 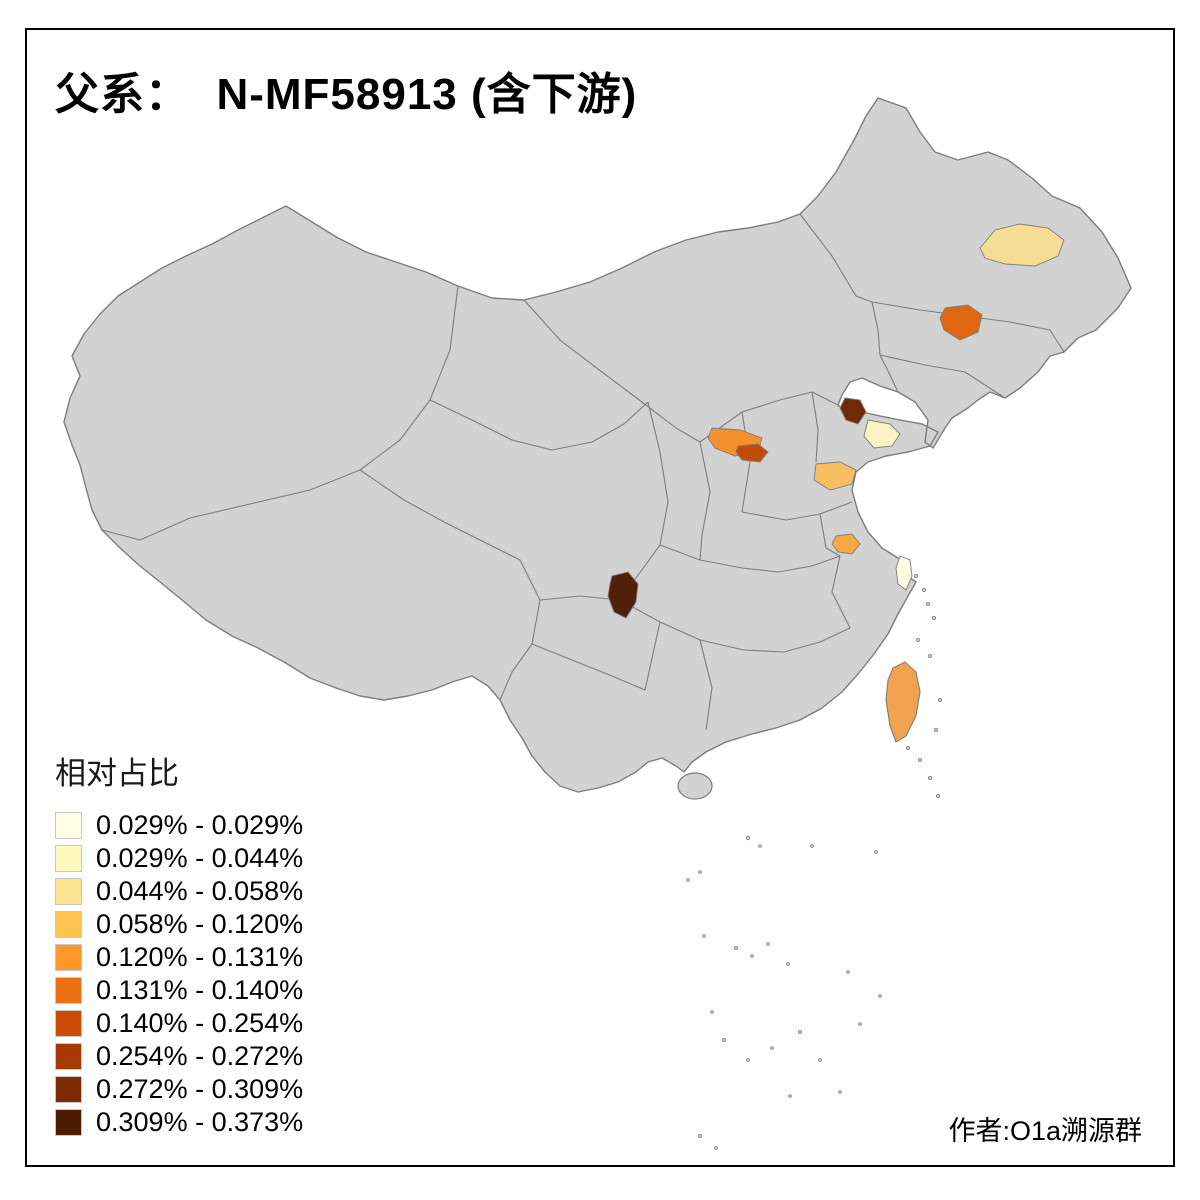 I want to click on legend-item: 0.120% - 0.131%, so click(x=179, y=957).